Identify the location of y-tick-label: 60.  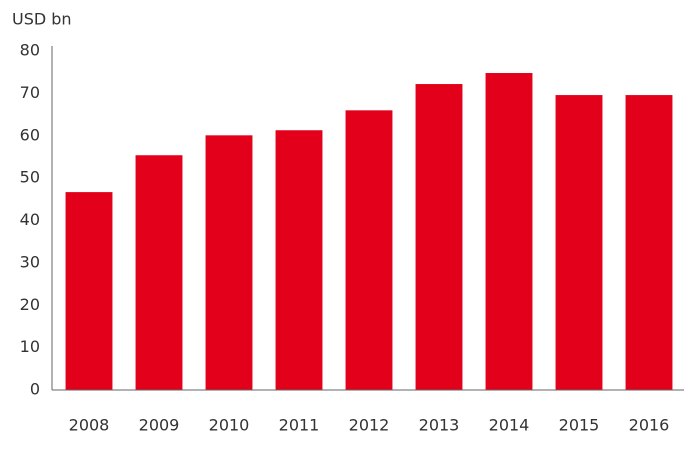
(30, 134).